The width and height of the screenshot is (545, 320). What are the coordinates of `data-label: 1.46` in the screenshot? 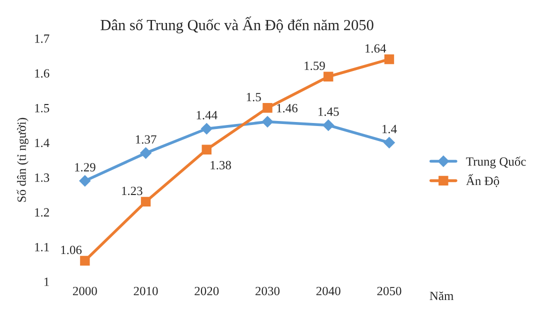 It's located at (287, 108).